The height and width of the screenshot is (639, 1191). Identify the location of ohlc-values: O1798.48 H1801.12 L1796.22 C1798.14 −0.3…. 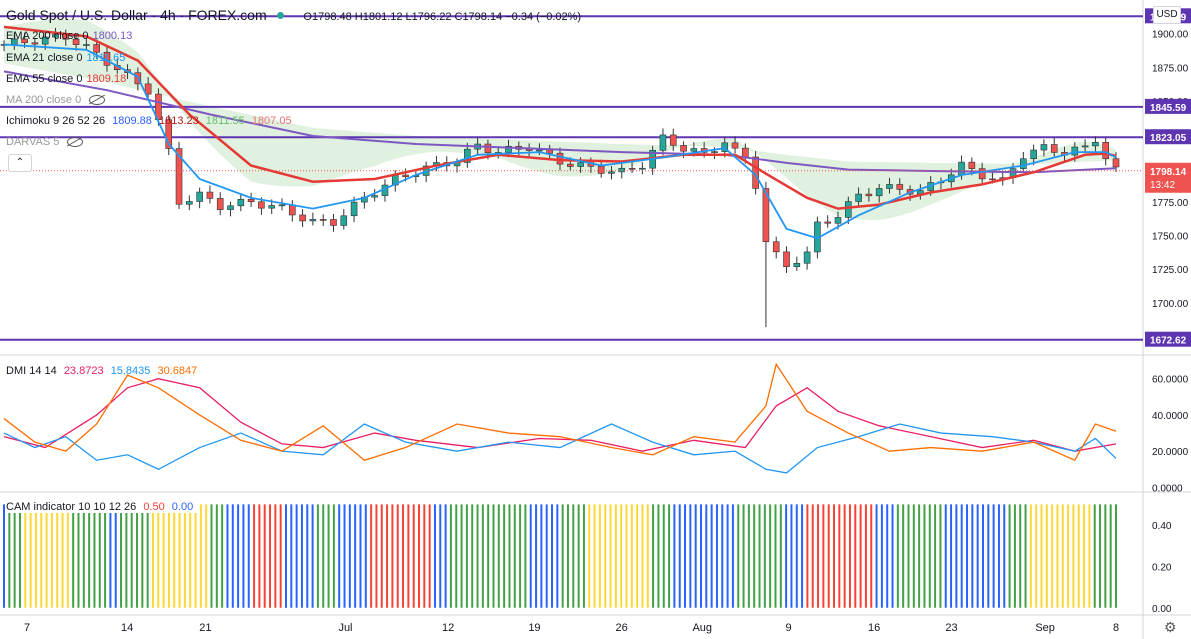
(442, 17).